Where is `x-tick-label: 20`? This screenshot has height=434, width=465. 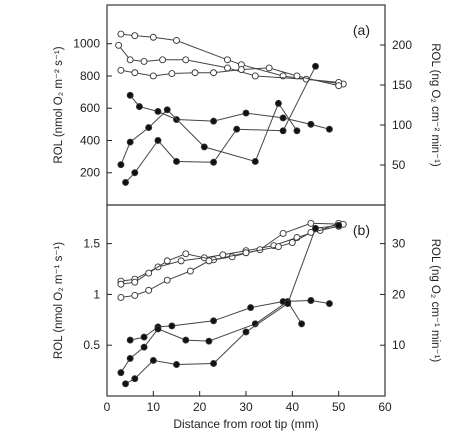 x-tick-label: 20 is located at coordinates (200, 407).